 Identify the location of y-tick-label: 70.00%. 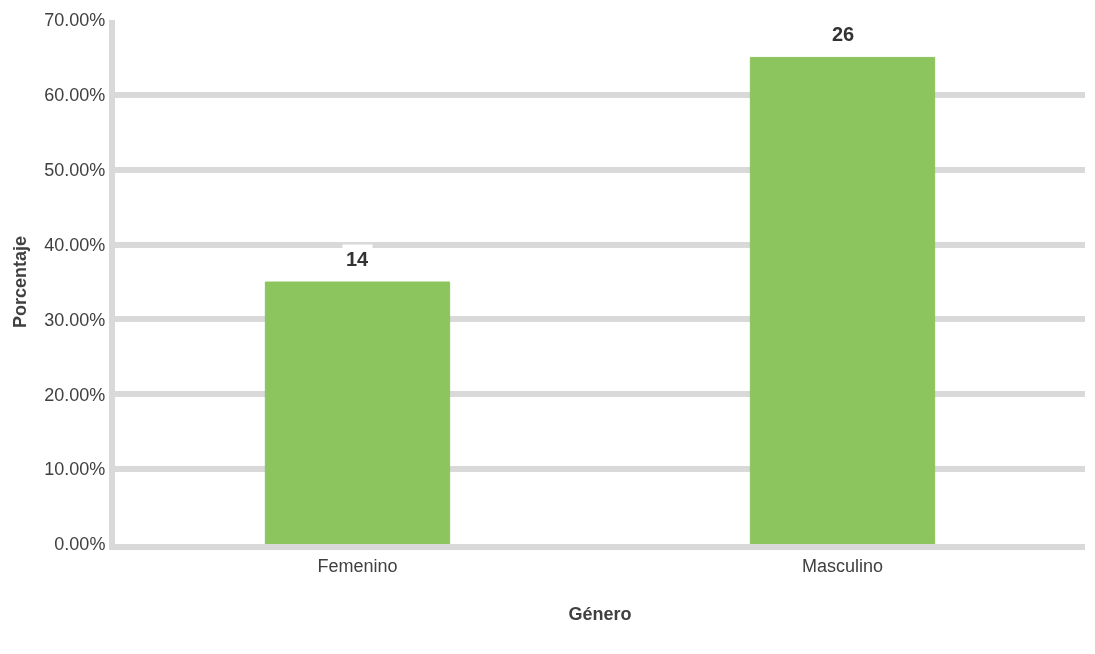
(75, 20).